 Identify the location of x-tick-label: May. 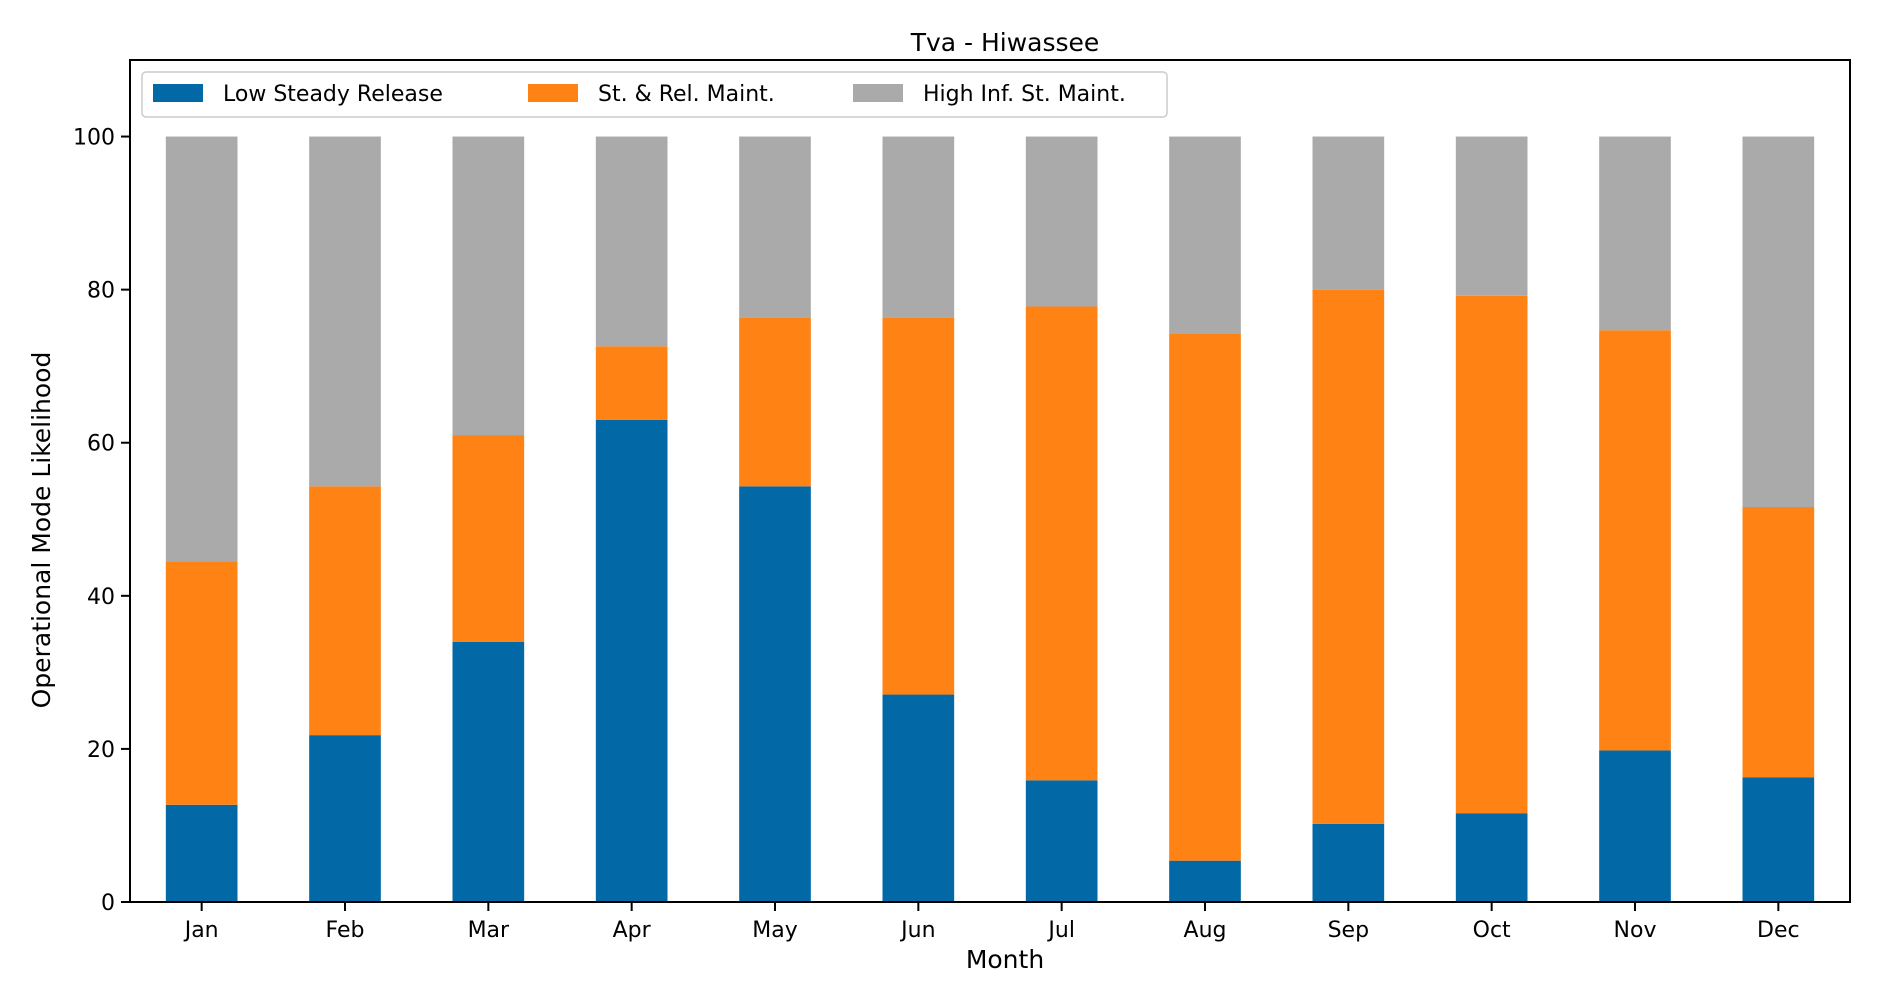
(774, 930).